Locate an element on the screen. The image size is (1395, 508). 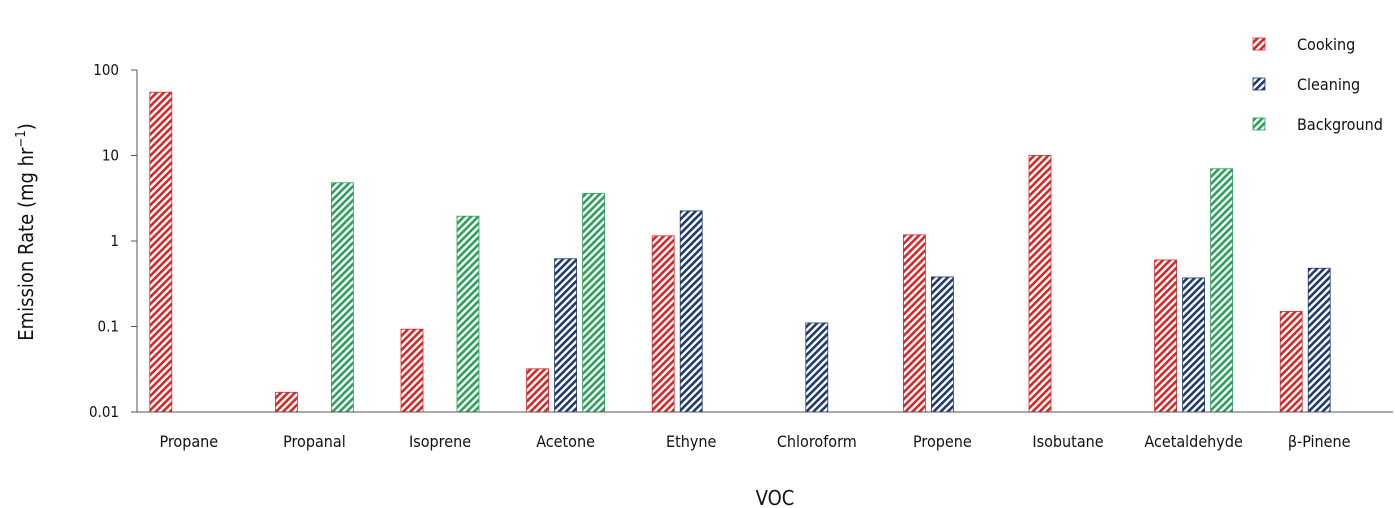
bar-cleaning-chloroform is located at coordinates (817, 367).